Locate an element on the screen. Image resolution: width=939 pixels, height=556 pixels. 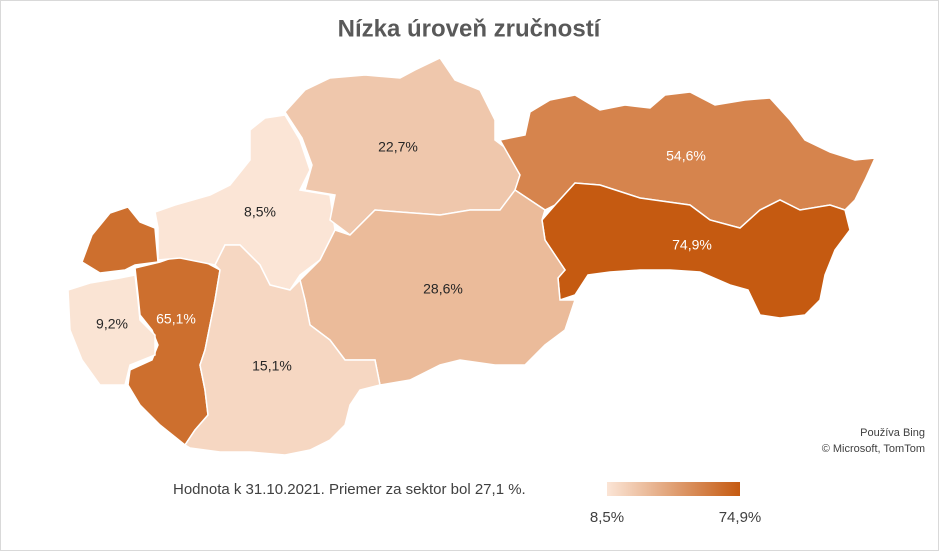
value-label: 54,6% is located at coordinates (686, 156).